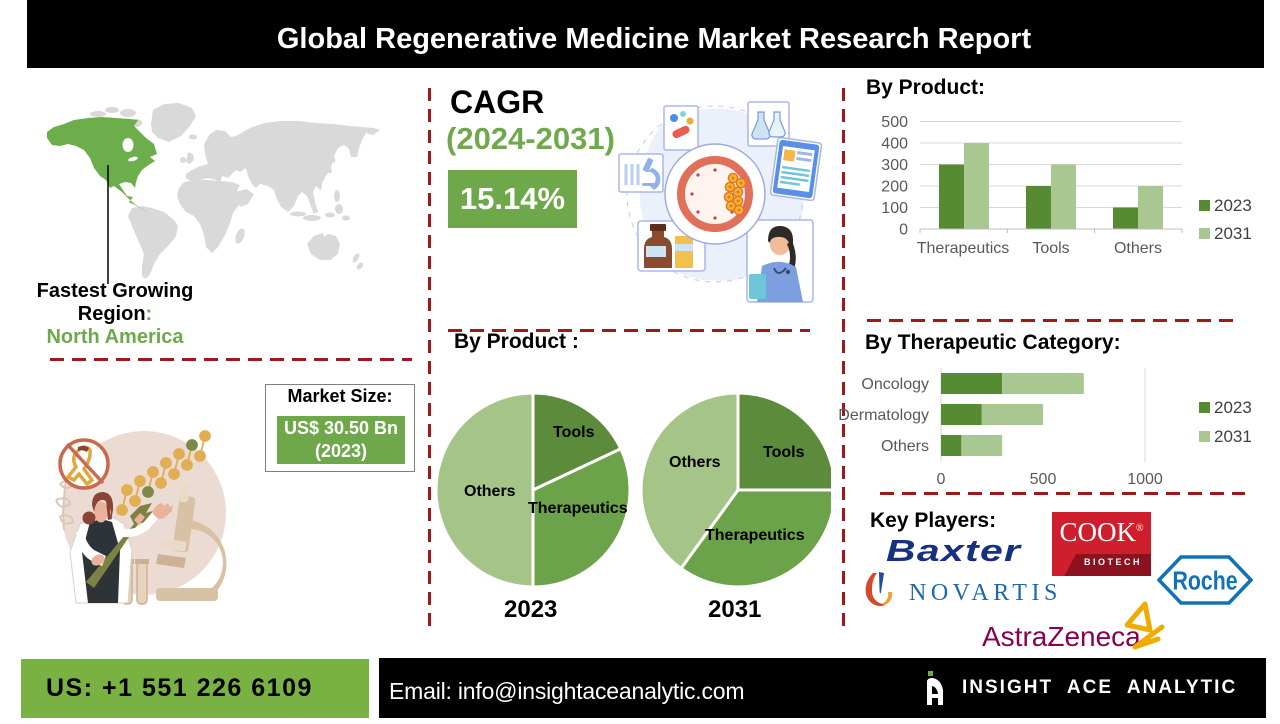 The image size is (1280, 724). What do you see at coordinates (894, 165) in the screenshot?
I see `svg-text: 300` at bounding box center [894, 165].